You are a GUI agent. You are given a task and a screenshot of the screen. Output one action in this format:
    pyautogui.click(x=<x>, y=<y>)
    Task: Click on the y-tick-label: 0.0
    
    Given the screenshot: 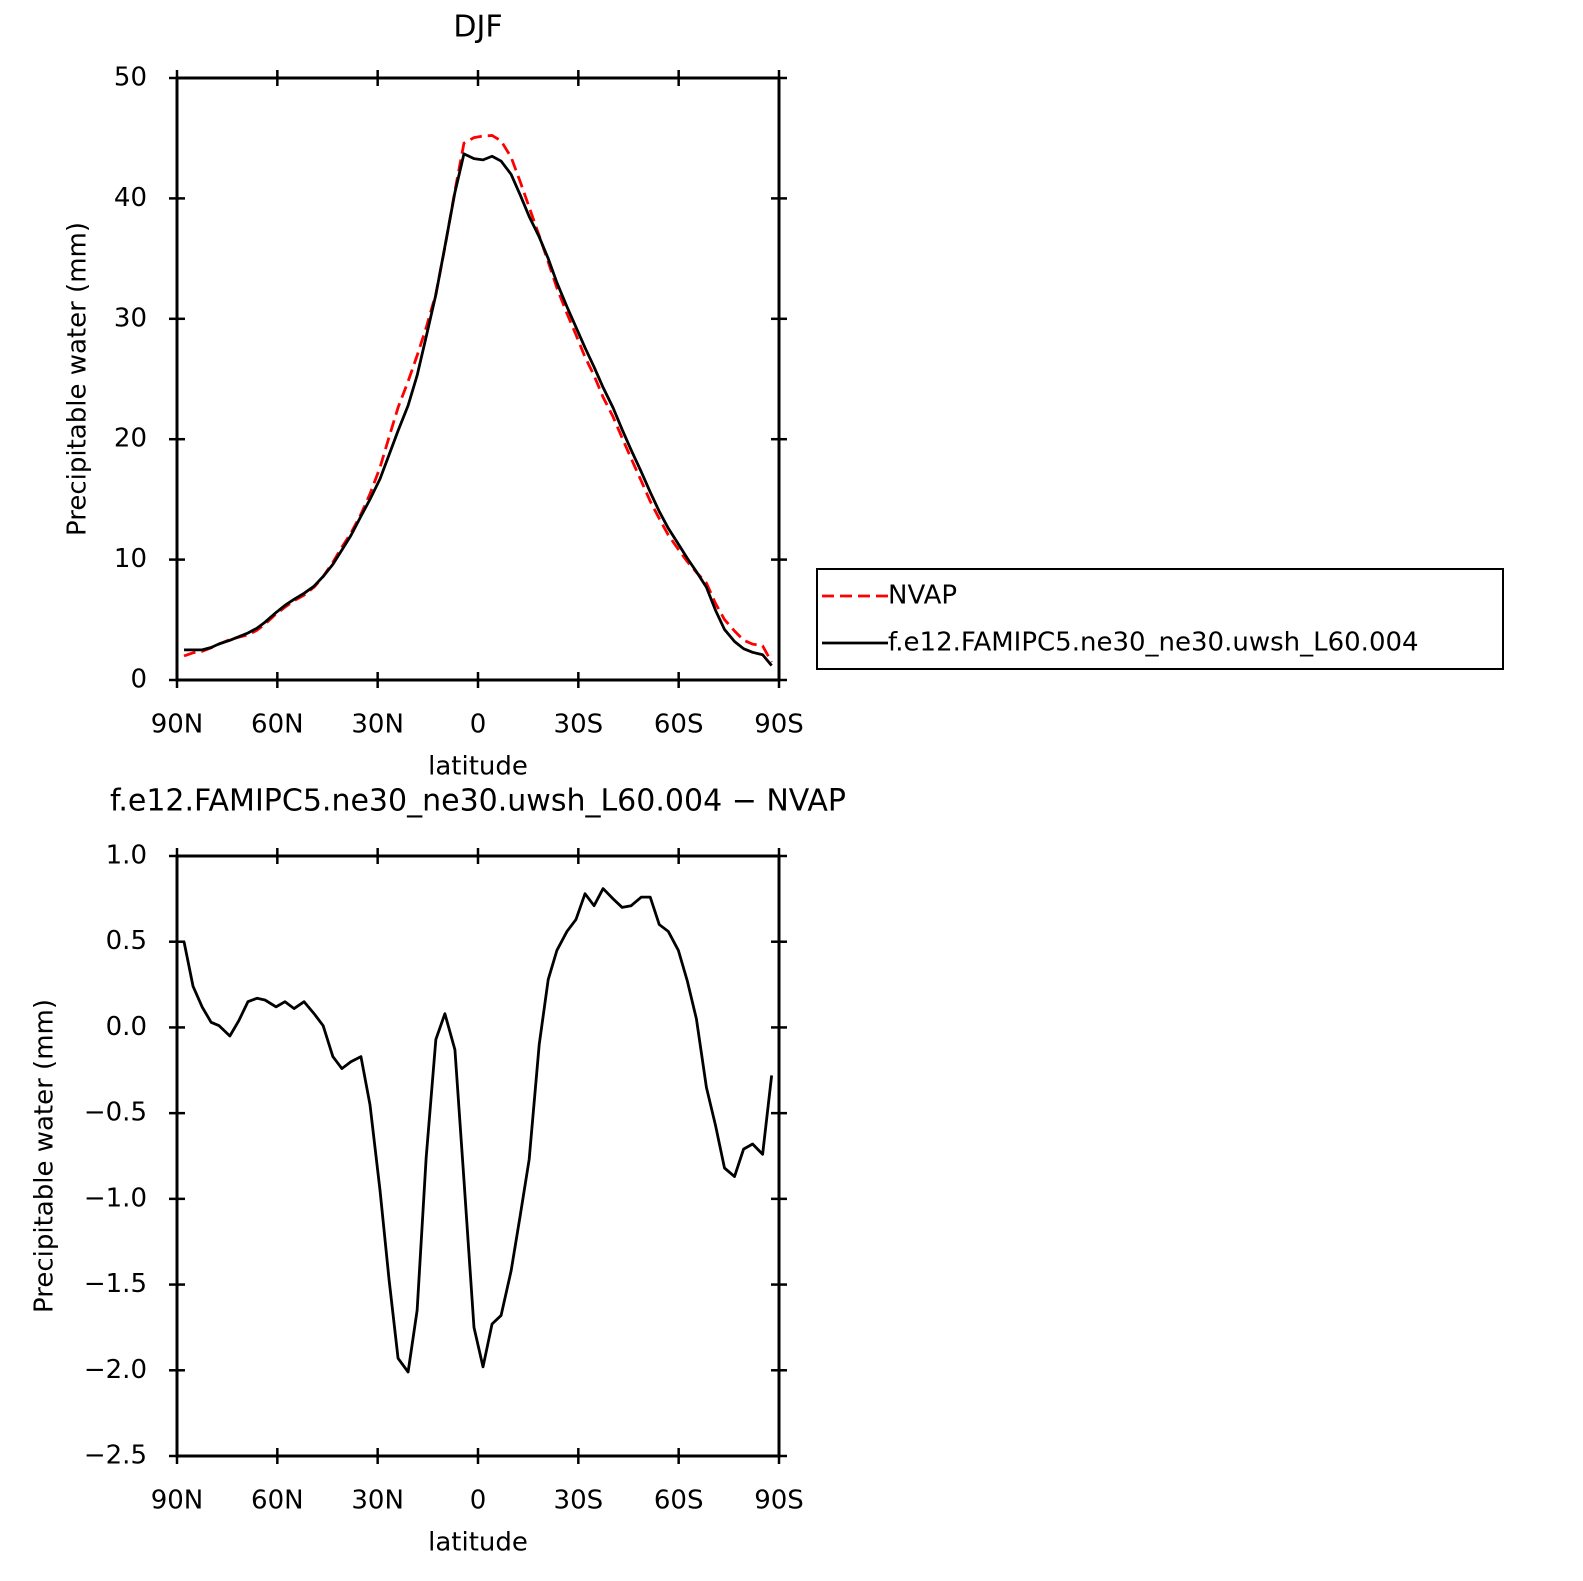 What is the action you would take?
    pyautogui.click(x=126, y=1027)
    